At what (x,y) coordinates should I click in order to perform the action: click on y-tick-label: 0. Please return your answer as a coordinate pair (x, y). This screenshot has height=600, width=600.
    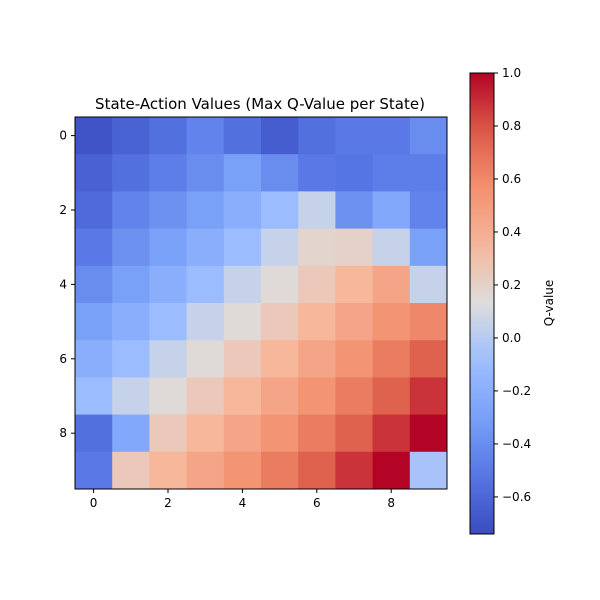
    Looking at the image, I should click on (63, 136).